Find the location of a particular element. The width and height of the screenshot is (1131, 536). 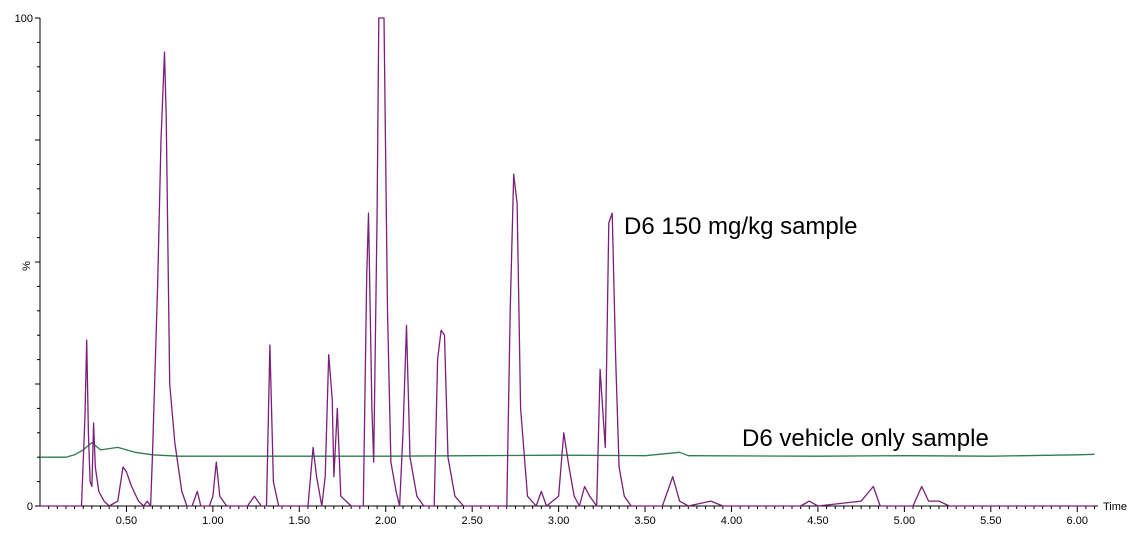

x-tick-label: 5.50 is located at coordinates (990, 521).